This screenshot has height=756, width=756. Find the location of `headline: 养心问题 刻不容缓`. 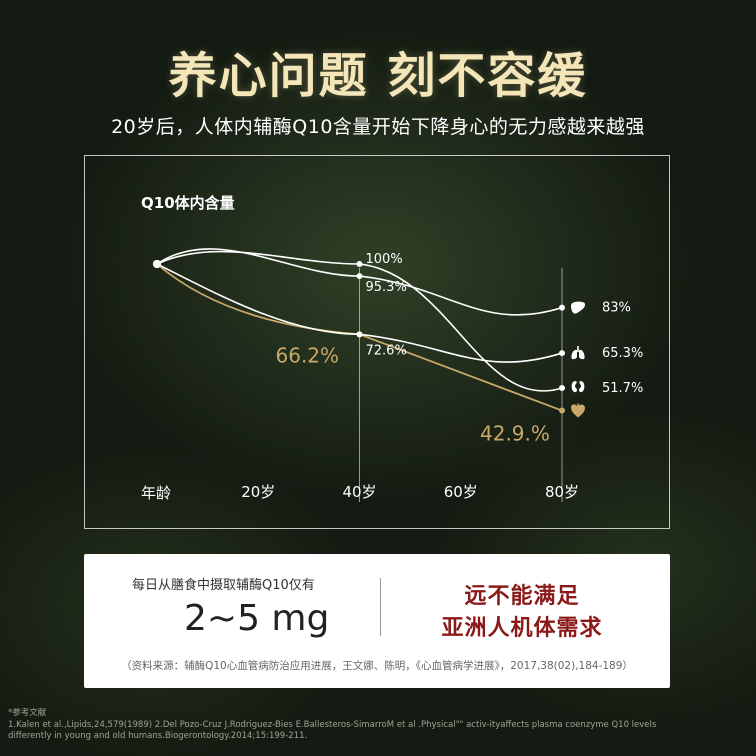

headline: 养心问题 刻不容缓 is located at coordinates (378, 76).